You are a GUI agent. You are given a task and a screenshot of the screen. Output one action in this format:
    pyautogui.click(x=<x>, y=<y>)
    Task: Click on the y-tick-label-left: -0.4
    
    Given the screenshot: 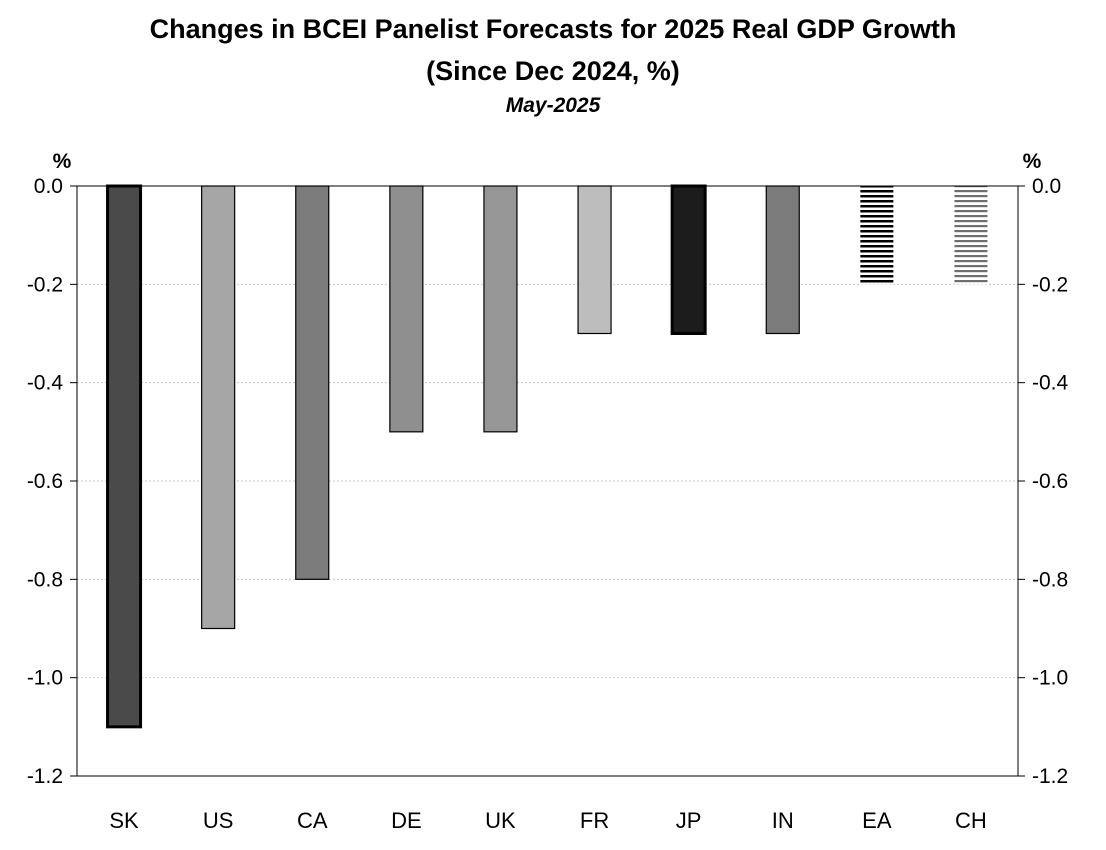 What is the action you would take?
    pyautogui.click(x=45, y=383)
    